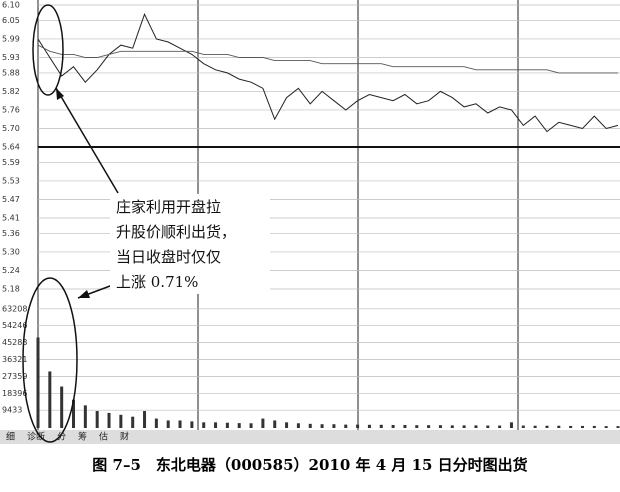 This screenshot has height=492, width=620. I want to click on tab-bar, so click(310, 437).